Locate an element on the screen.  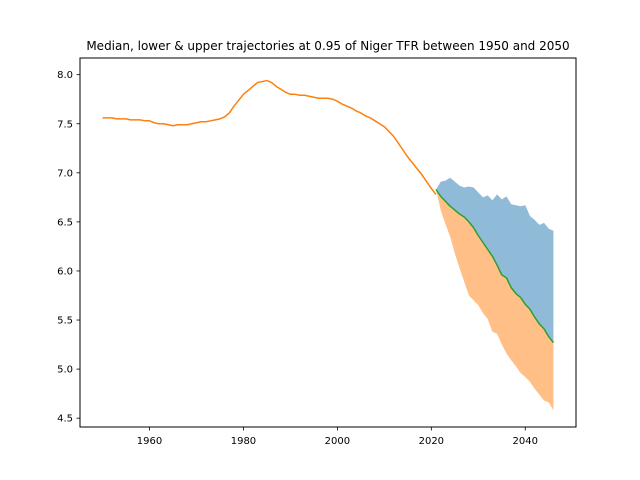
y-tick-label: 8.0 is located at coordinates (65, 75).